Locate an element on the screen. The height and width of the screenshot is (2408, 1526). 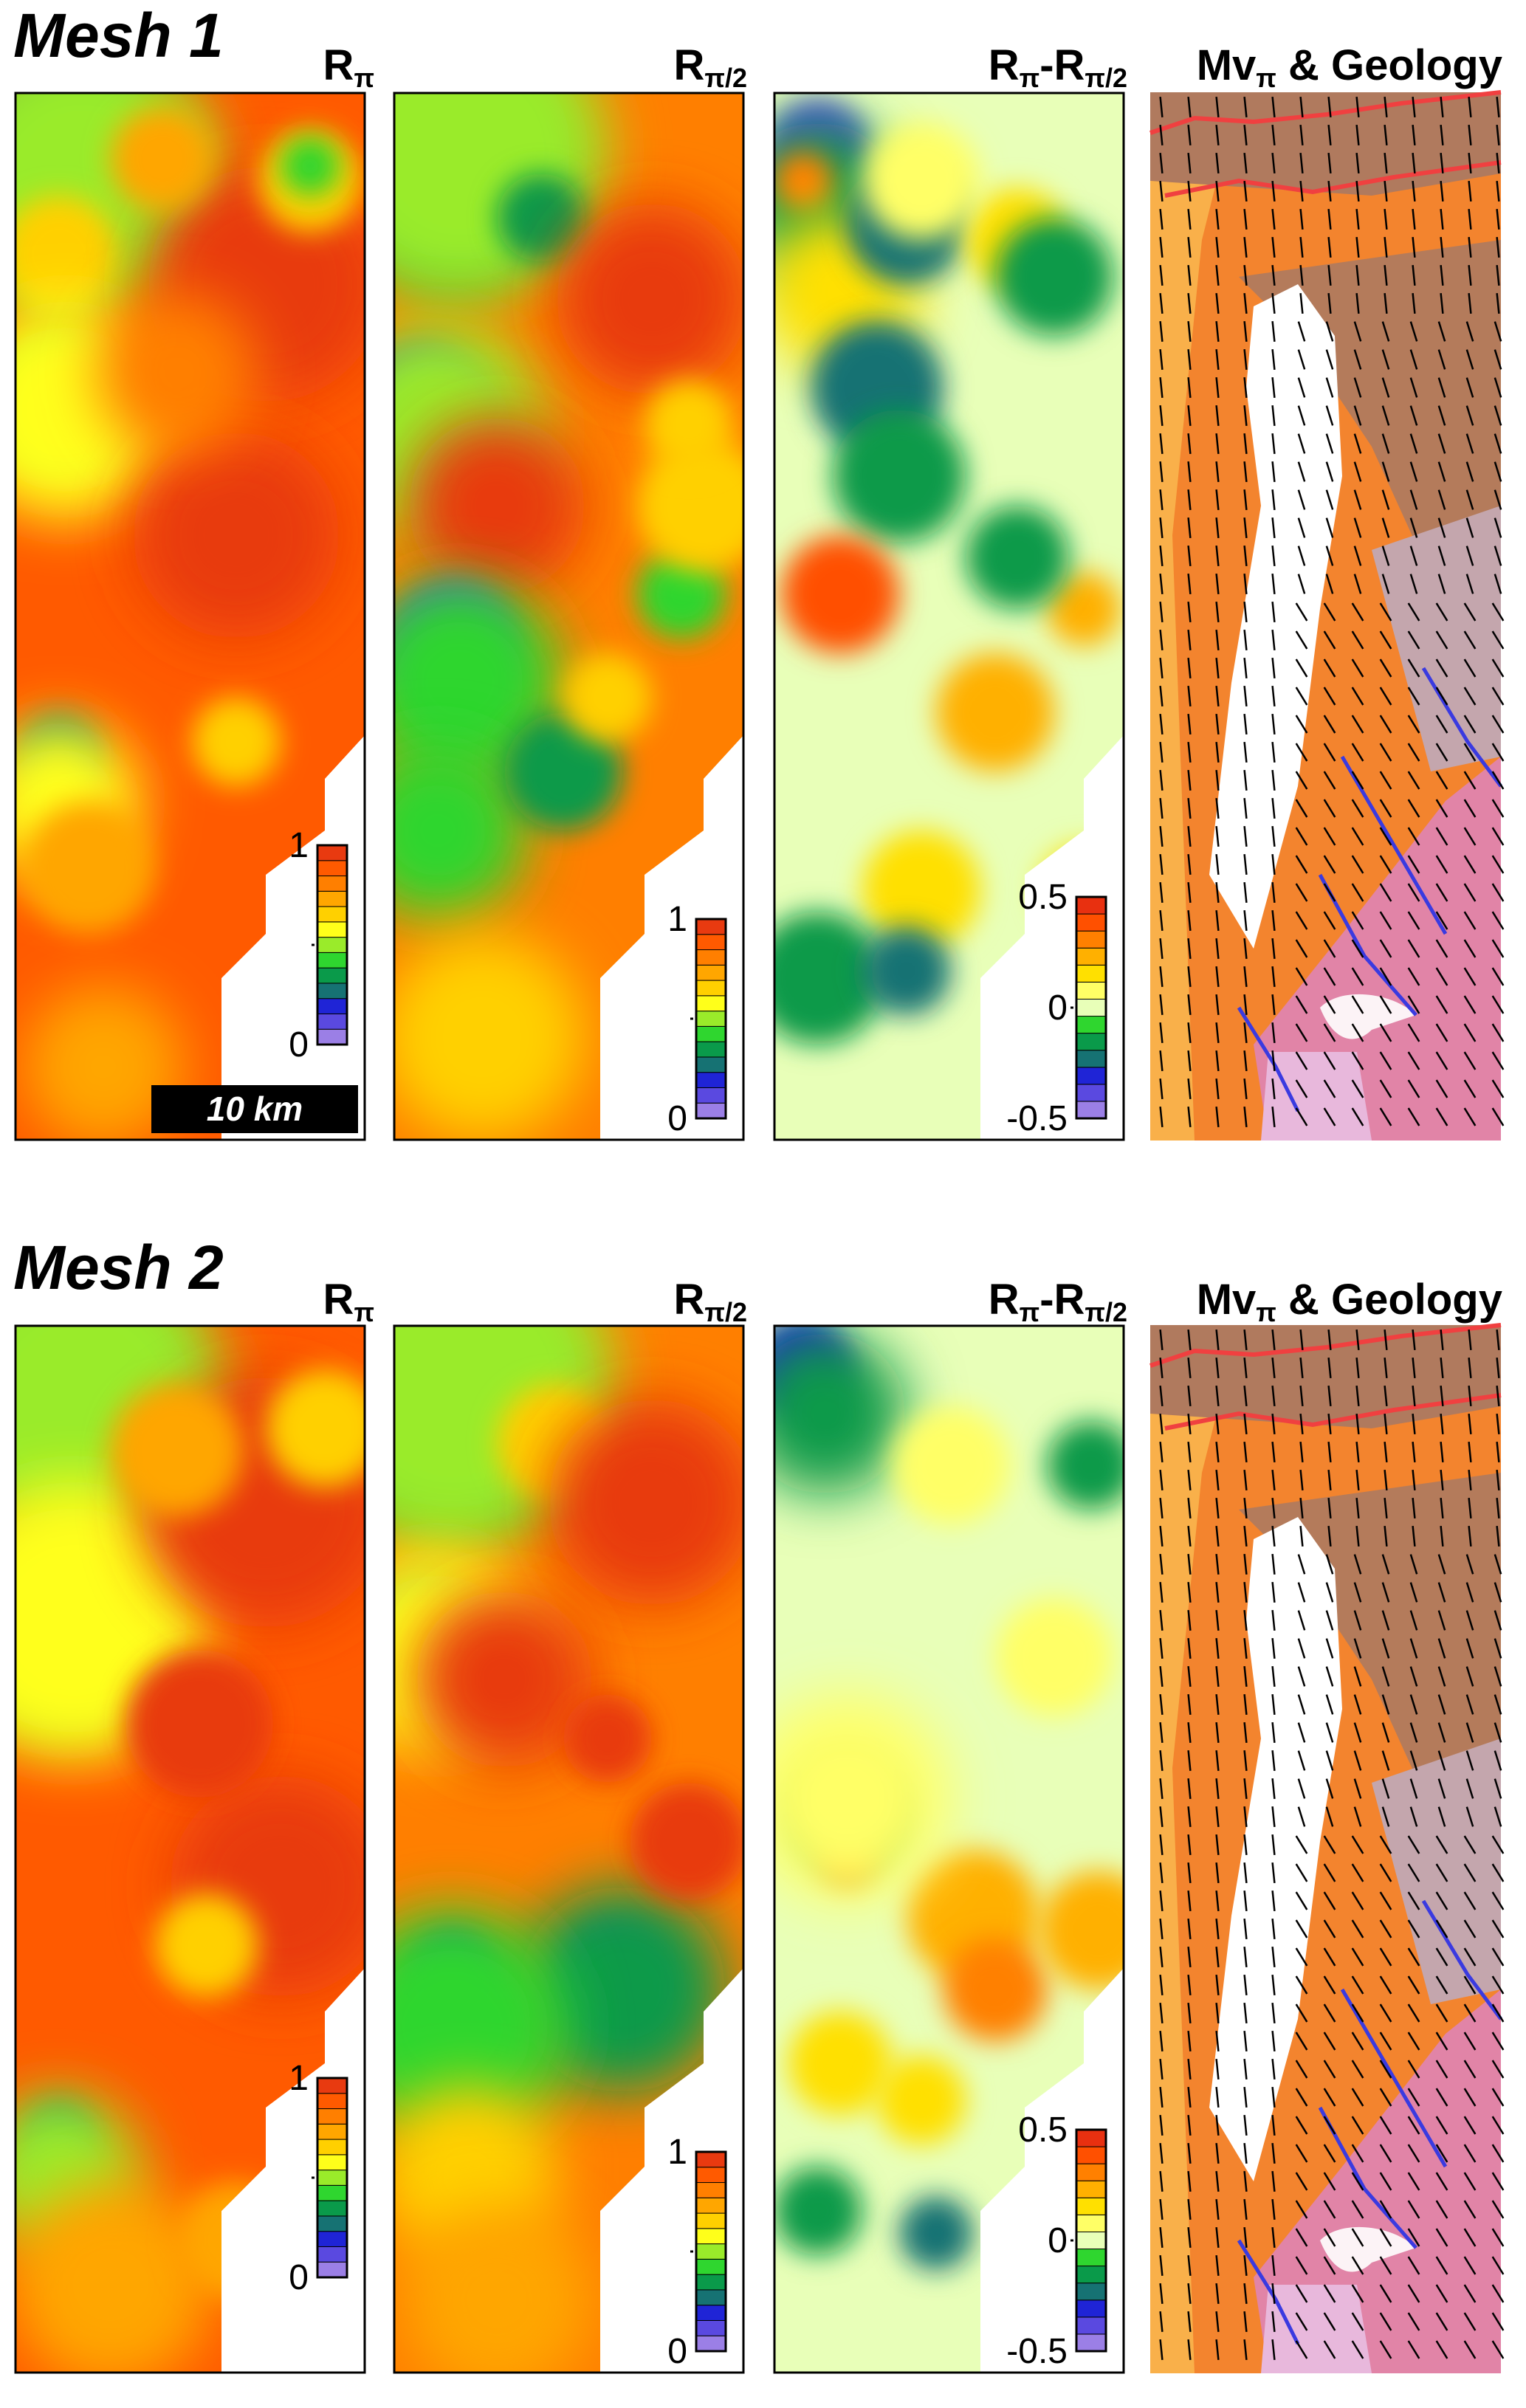
panel-frame is located at coordinates (569, 1849).